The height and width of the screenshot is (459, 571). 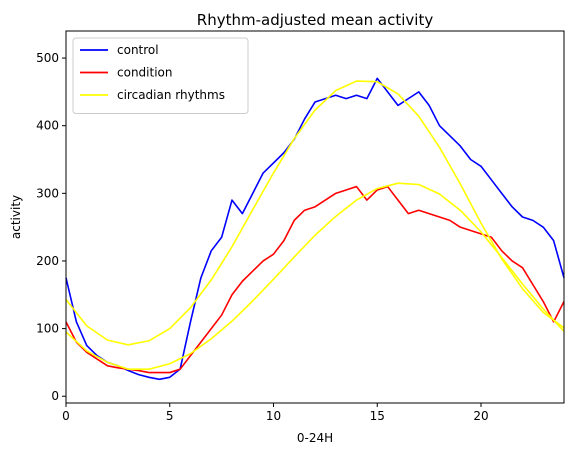 I want to click on y-tick-label: 100, so click(x=47, y=329).